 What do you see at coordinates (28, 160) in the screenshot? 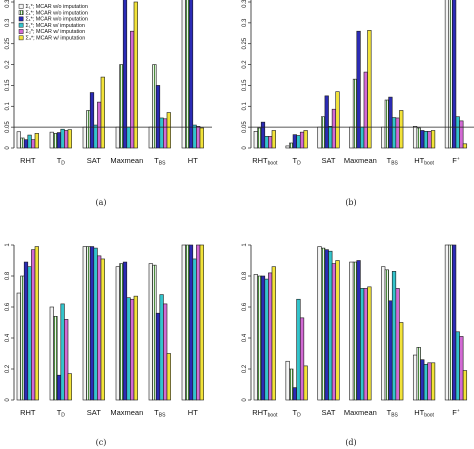
I see `x-category-label: RHT` at bounding box center [28, 160].